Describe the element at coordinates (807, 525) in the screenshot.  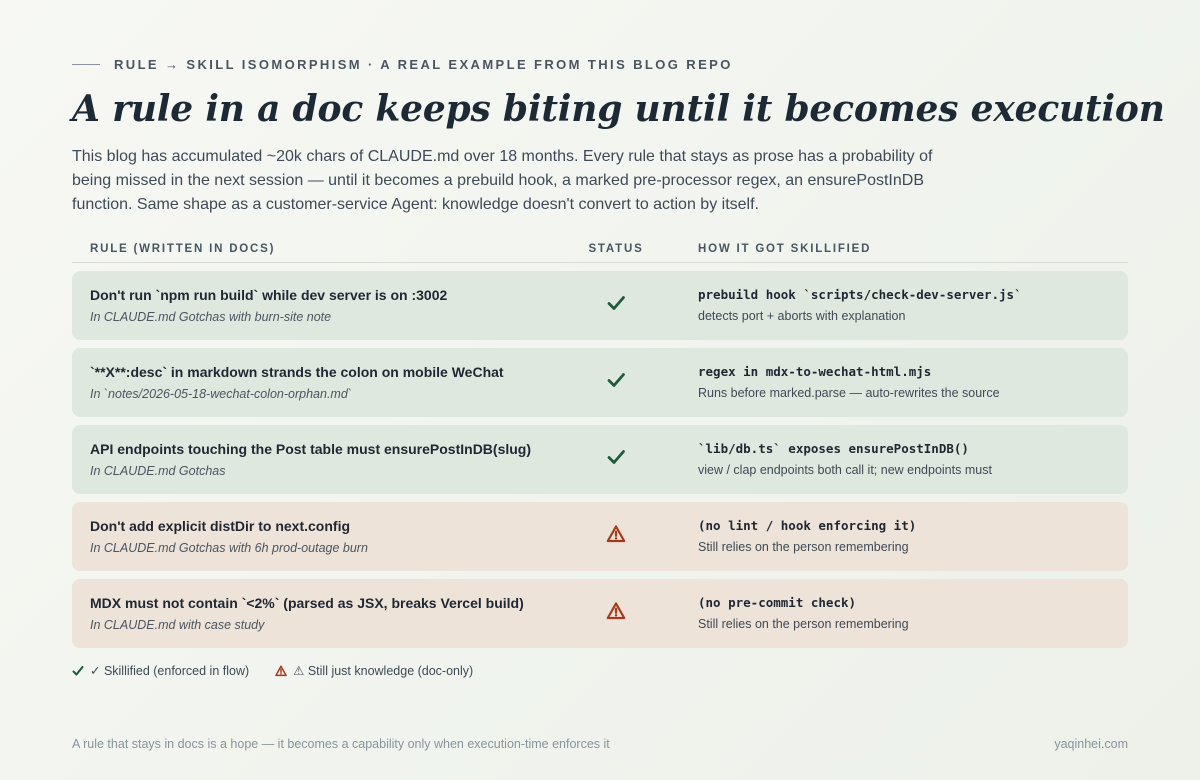
I see `how-text: (no lint / hook enforcing it)` at that location.